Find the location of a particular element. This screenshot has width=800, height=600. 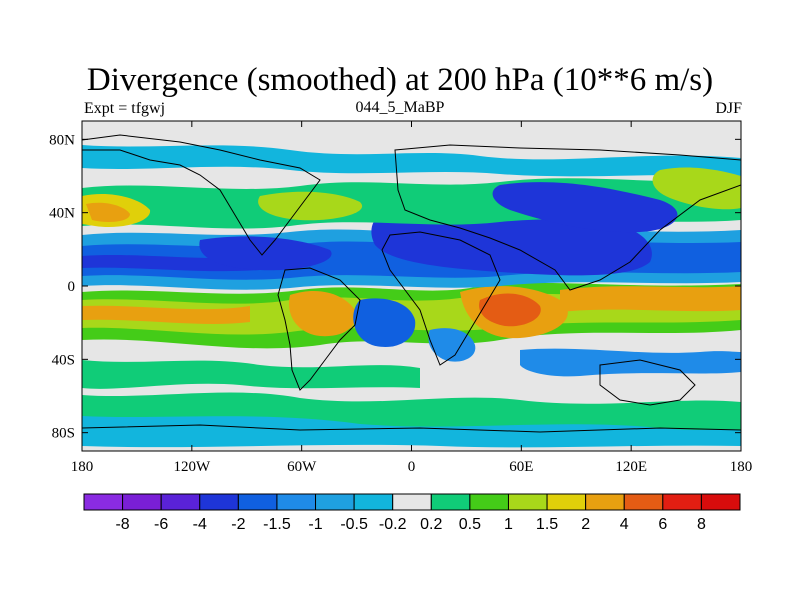

colorbar-label: 6 is located at coordinates (662, 524).